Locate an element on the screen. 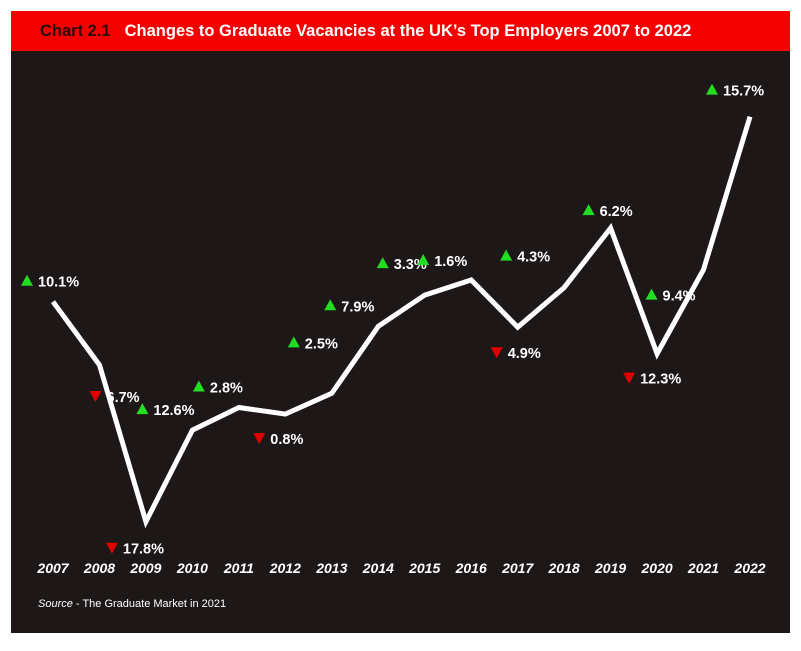  x-tick-label: 2018 is located at coordinates (564, 568).